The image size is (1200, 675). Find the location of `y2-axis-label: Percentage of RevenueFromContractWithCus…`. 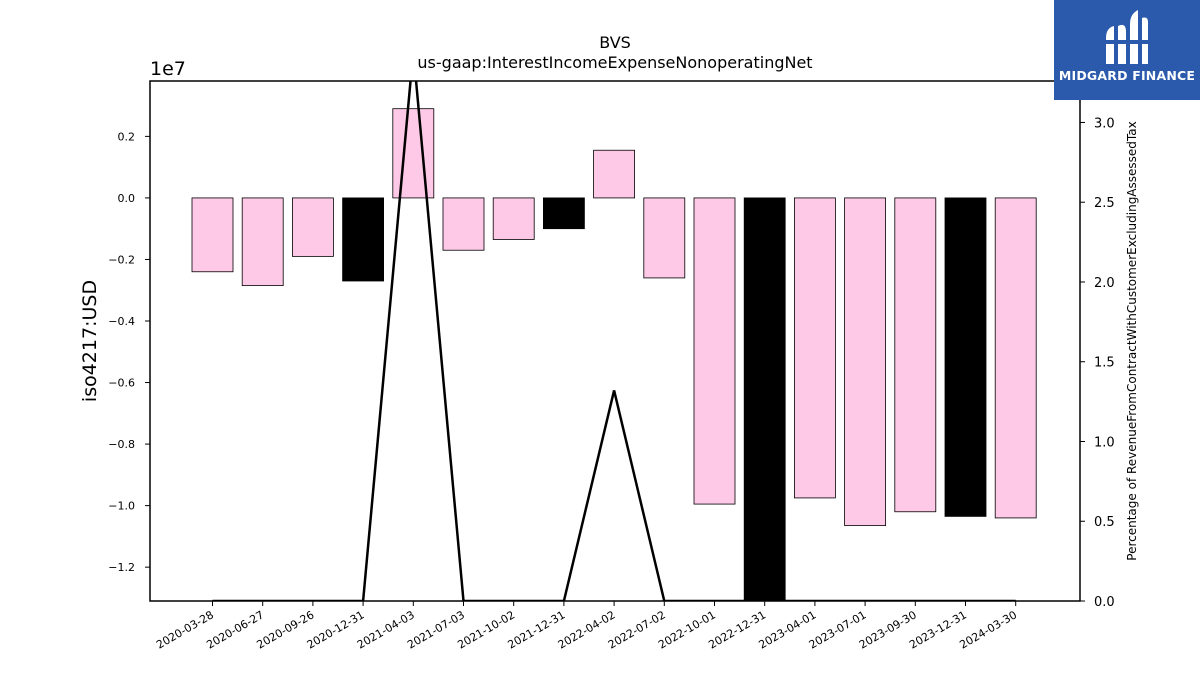

y2-axis-label: Percentage of RevenueFromContractWithCus… is located at coordinates (1132, 340).